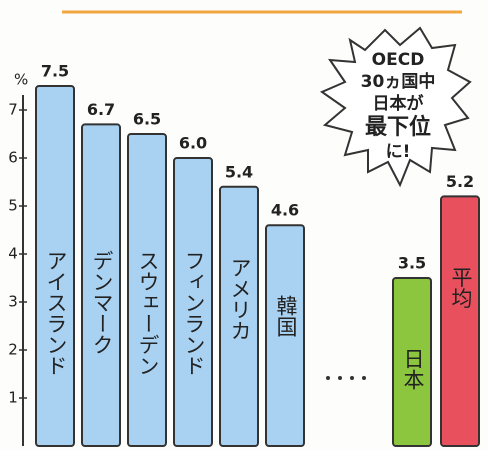 The width and height of the screenshot is (488, 450). What do you see at coordinates (148, 313) in the screenshot?
I see `category-label: スウェーデン` at bounding box center [148, 313].